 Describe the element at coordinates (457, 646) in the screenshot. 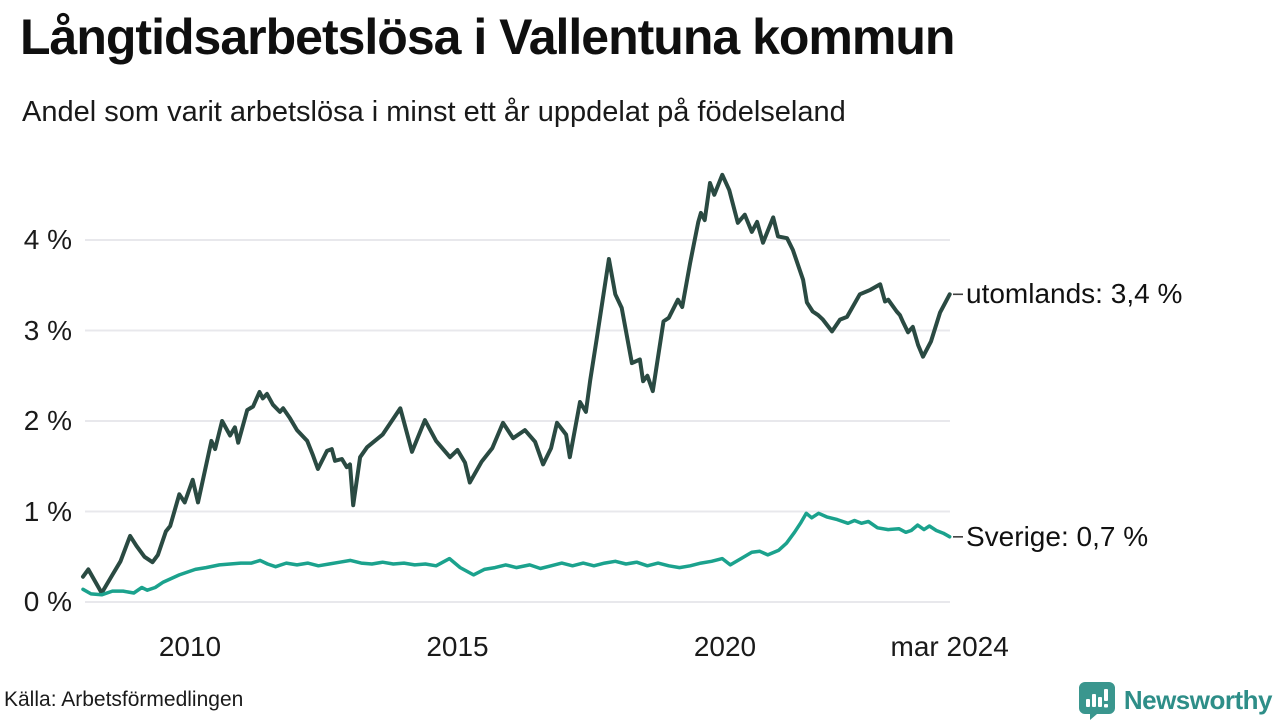

I see `x-axis-tick-label: 2015` at that location.